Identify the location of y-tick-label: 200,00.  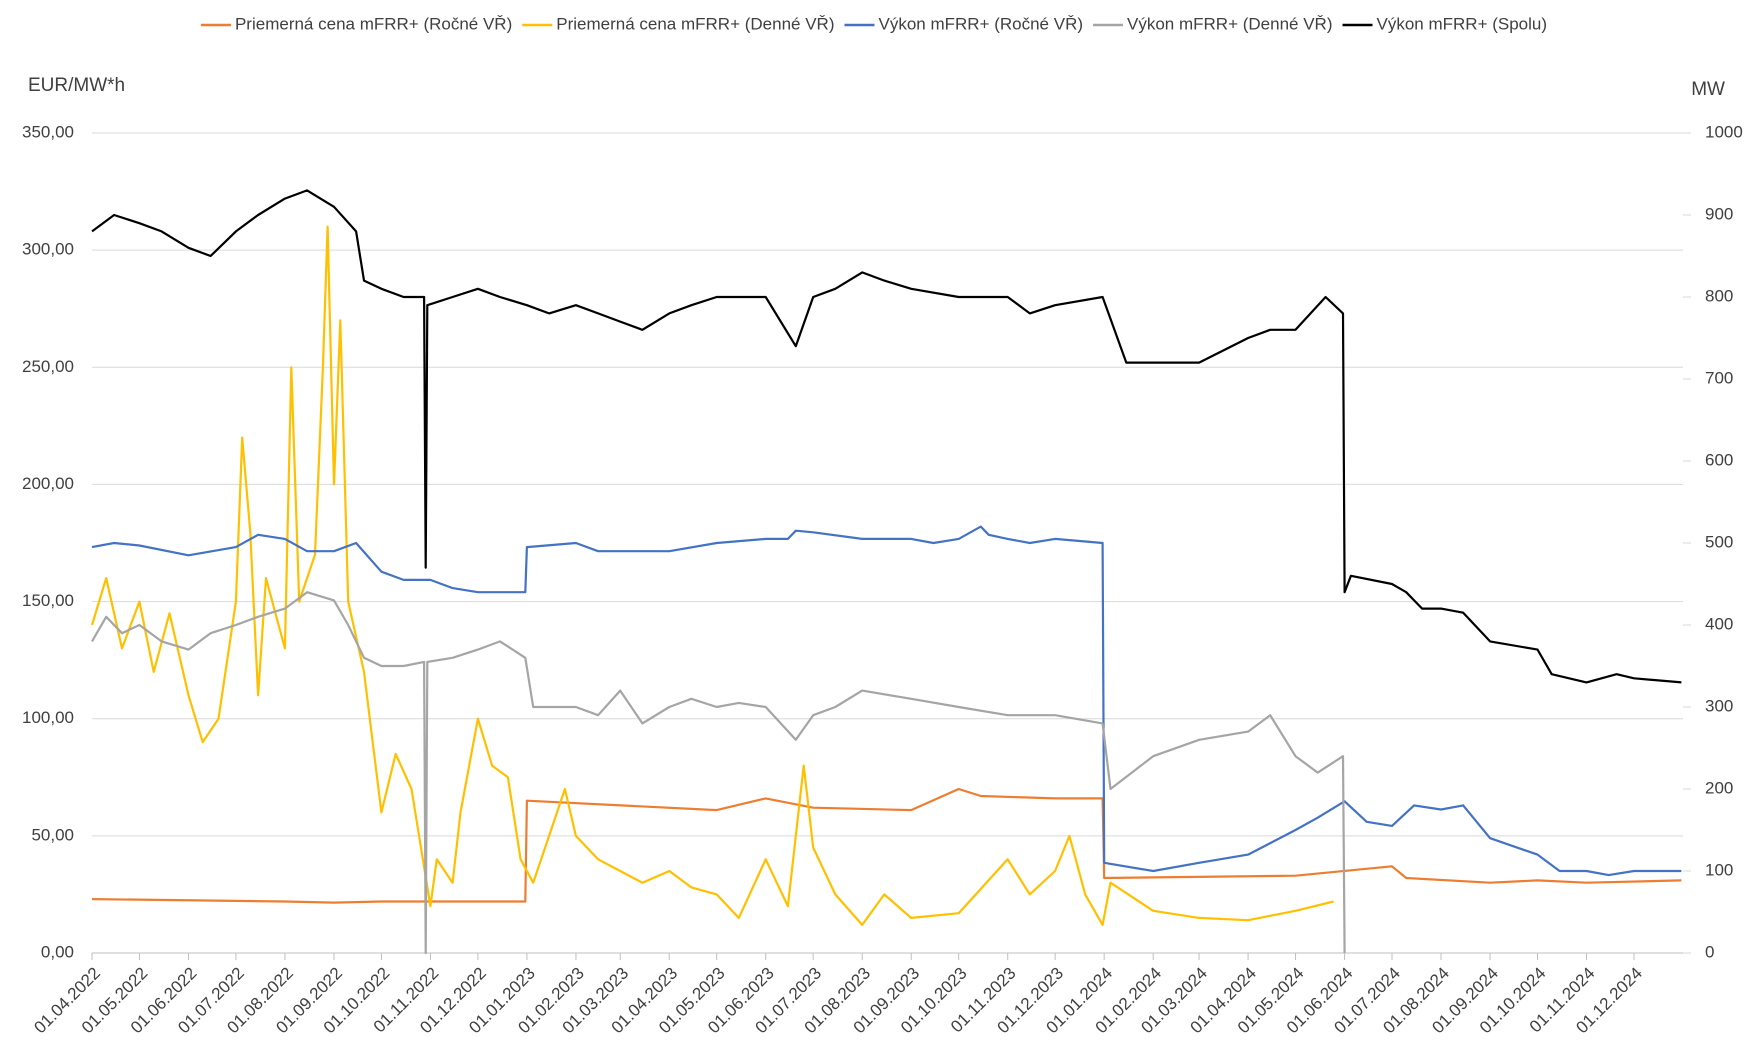
(48, 483).